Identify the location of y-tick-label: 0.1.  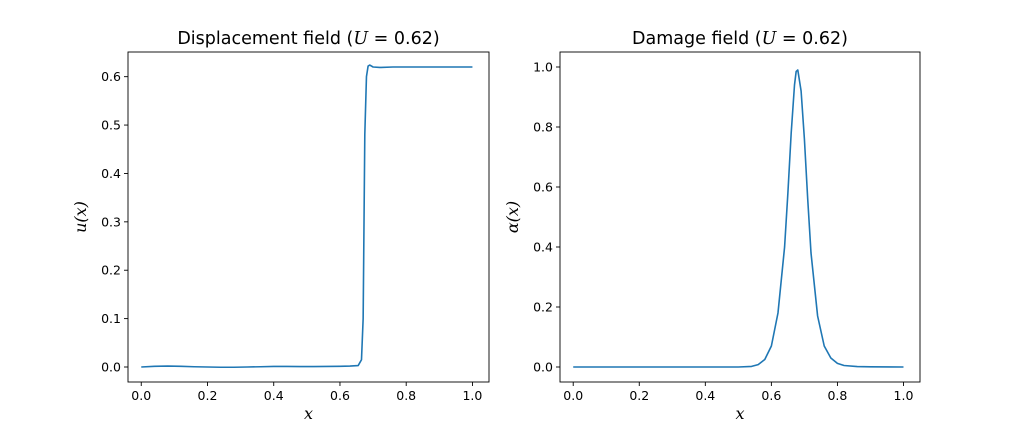
(111, 318).